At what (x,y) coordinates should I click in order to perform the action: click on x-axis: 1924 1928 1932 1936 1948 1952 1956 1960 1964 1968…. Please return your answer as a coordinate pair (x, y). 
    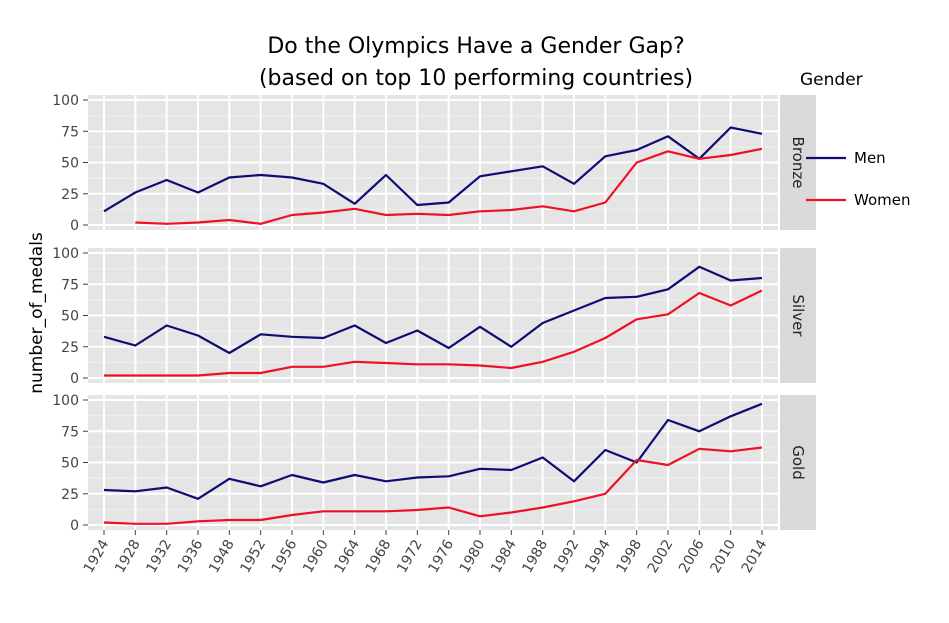
    Looking at the image, I should click on (426, 553).